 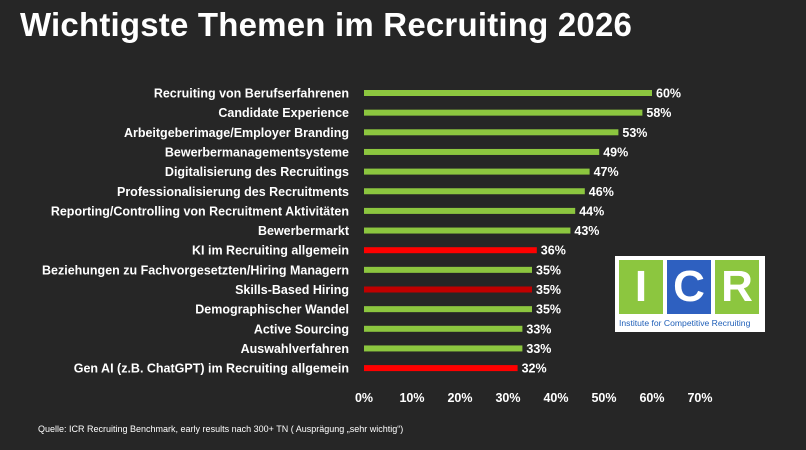 What do you see at coordinates (257, 152) in the screenshot?
I see `category-label: Bewerbermanagementsysteme` at bounding box center [257, 152].